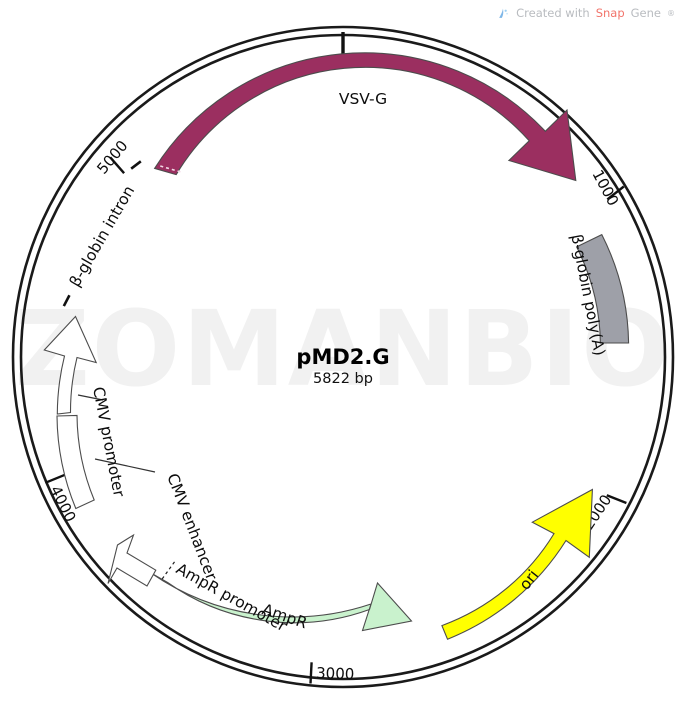  I want to click on snapgene-watermark: Created with Snap Gene ®, so click(586, 13).